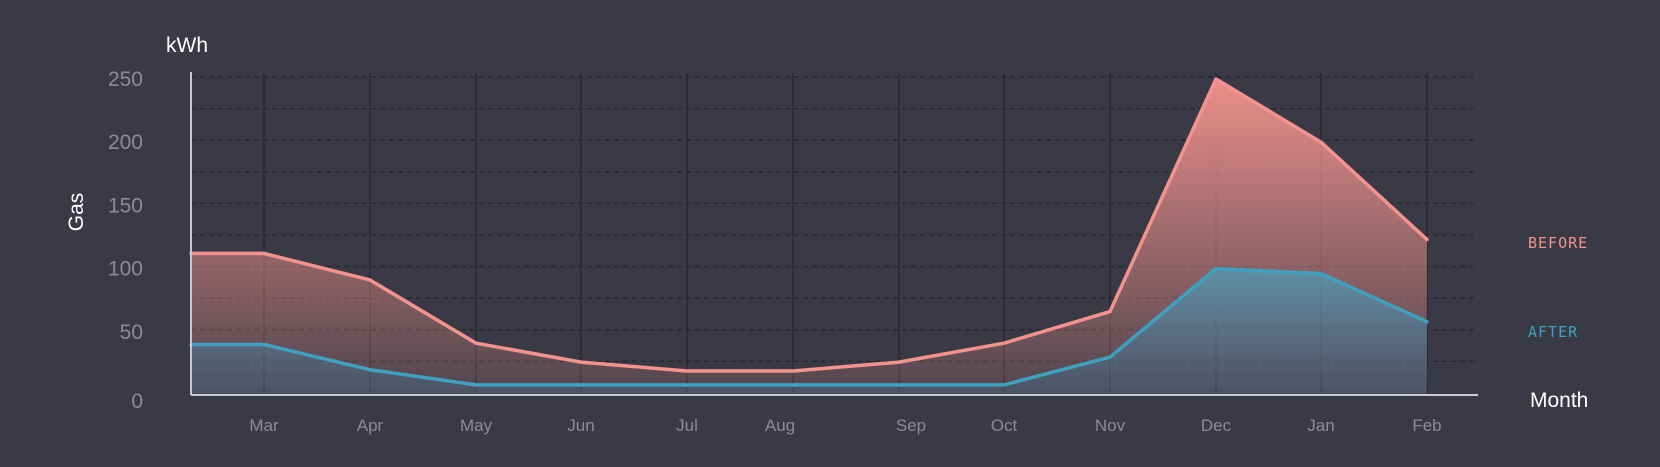 This screenshot has height=467, width=1660. I want to click on x-tick-label: Aug, so click(780, 425).